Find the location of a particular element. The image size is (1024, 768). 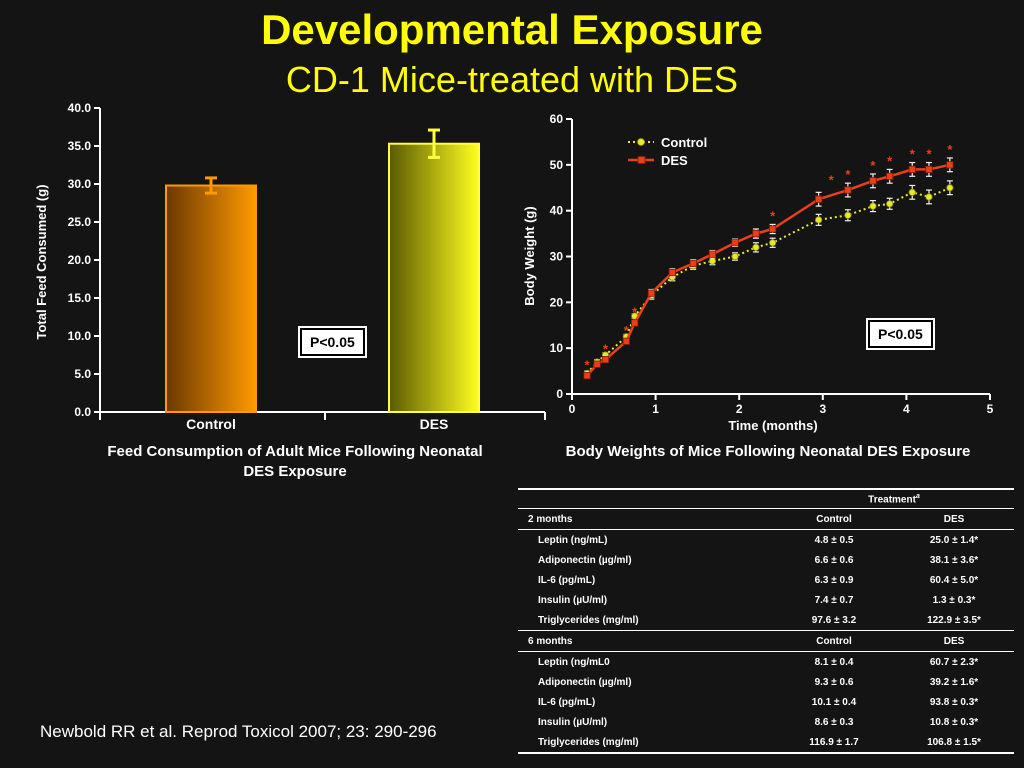

des-value: 10.8 ± 0.3* is located at coordinates (954, 722).